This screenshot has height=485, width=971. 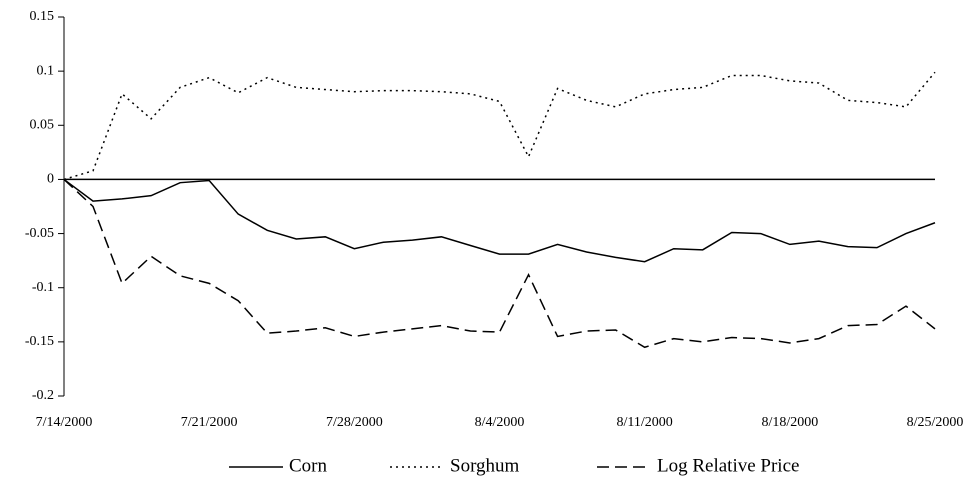 I want to click on y-tick-label: -0.1, so click(x=43, y=287).